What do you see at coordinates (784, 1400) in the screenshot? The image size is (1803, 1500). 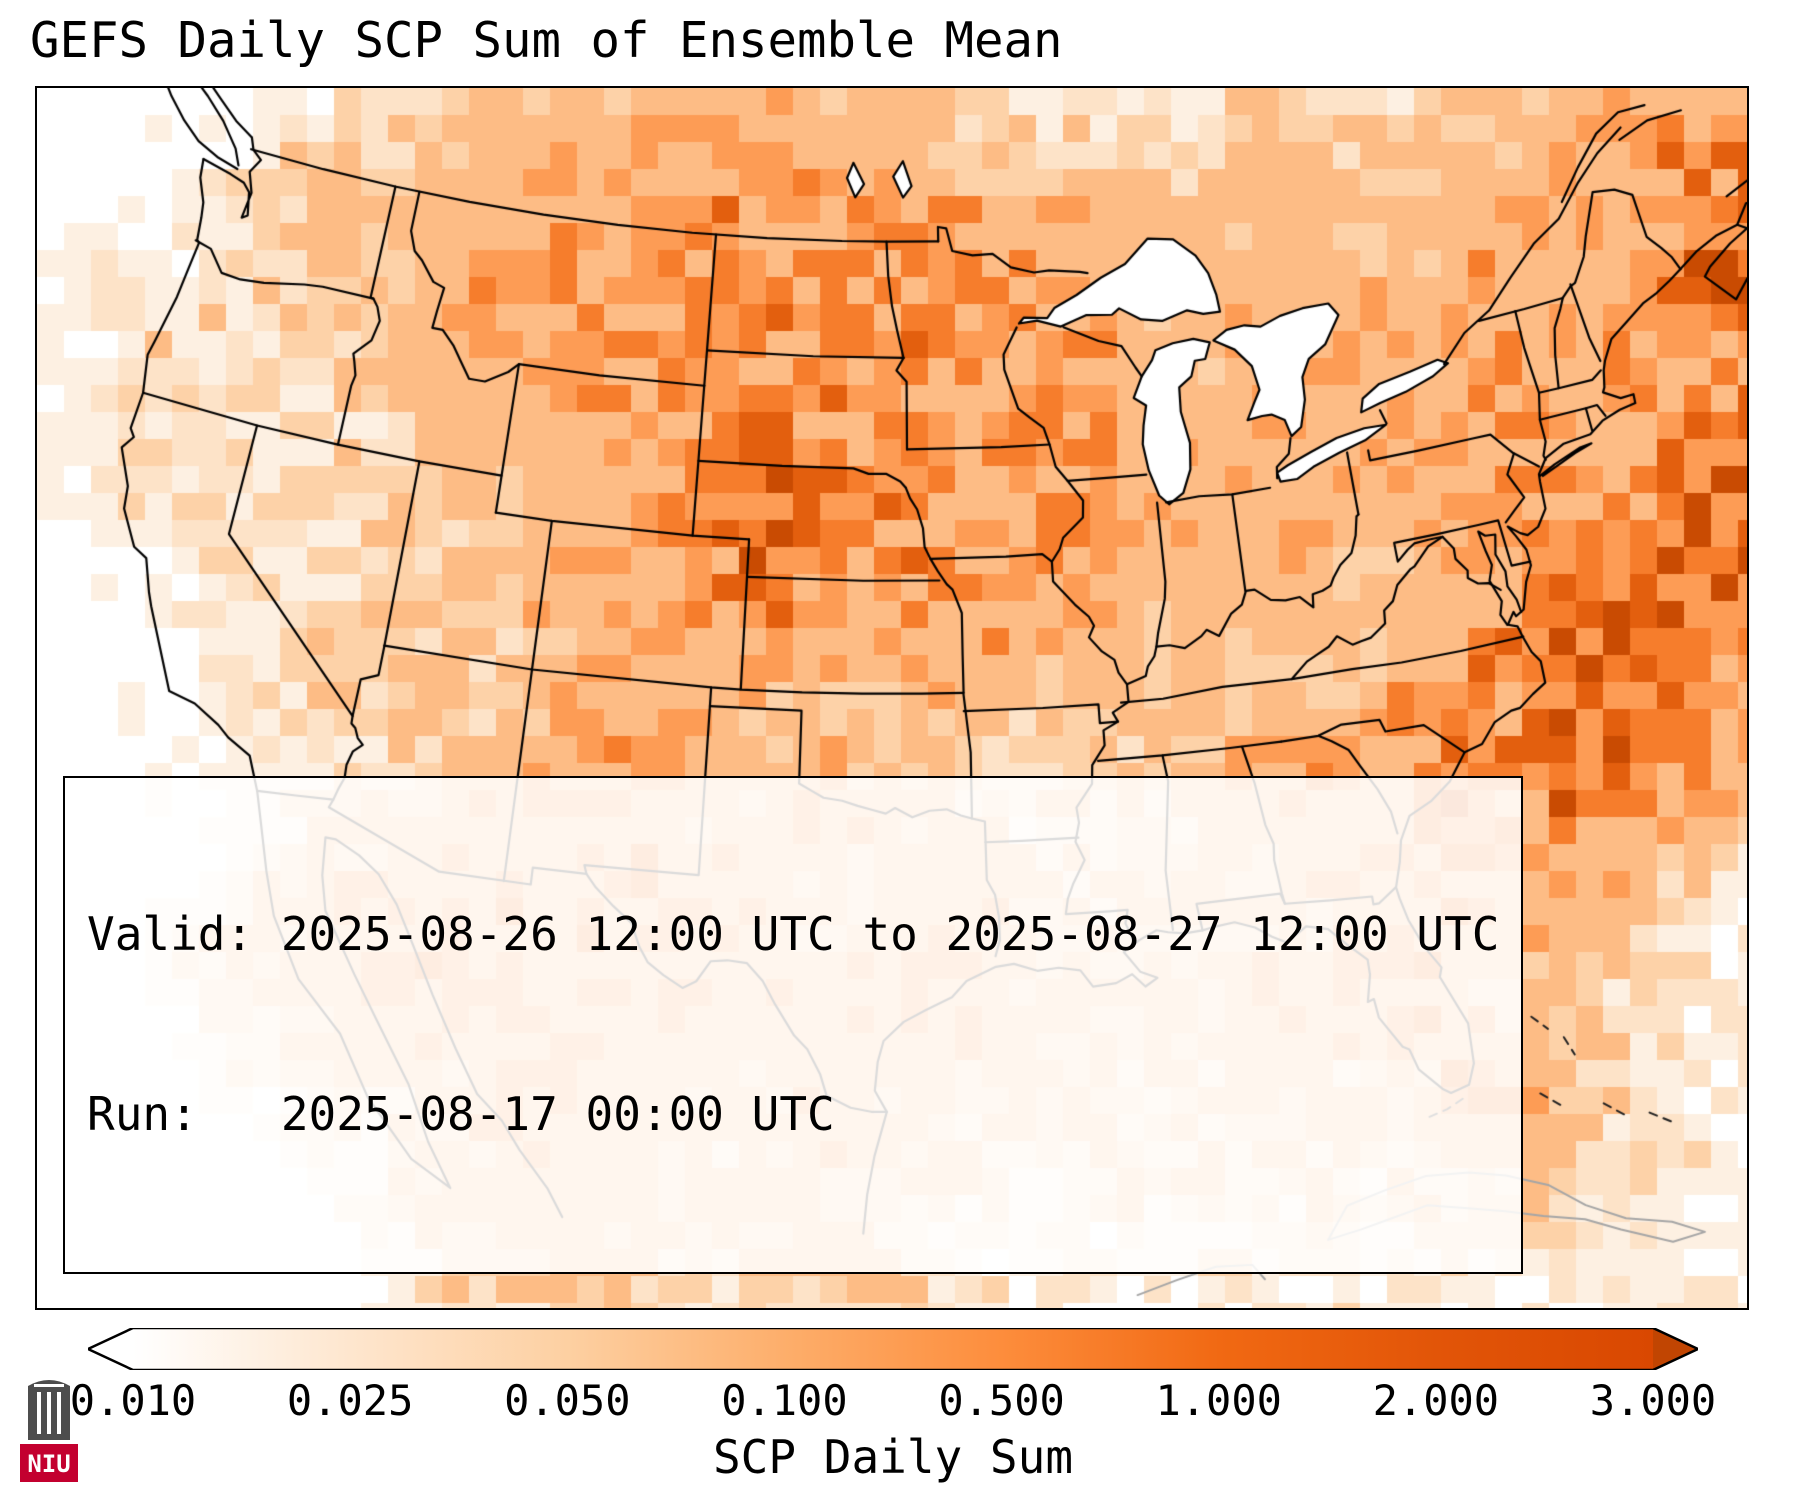 I see `colorbar-tick: 0.100` at bounding box center [784, 1400].